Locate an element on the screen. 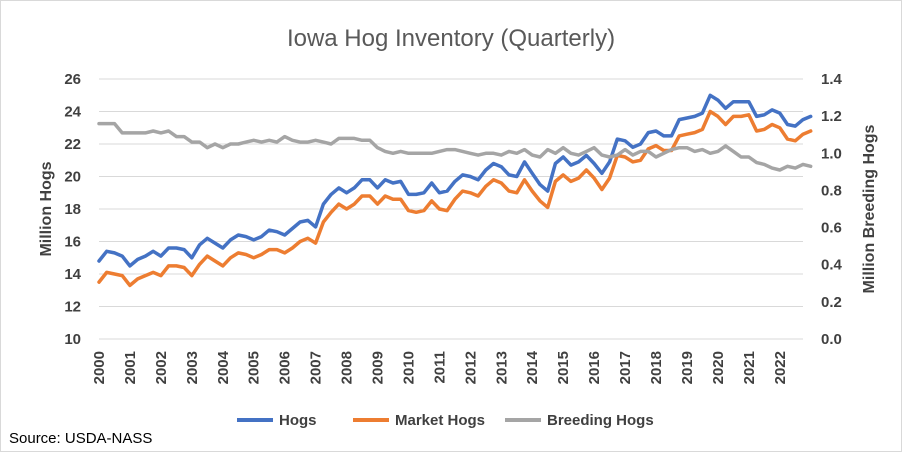  x-tick-label: 2006 is located at coordinates (285, 367).